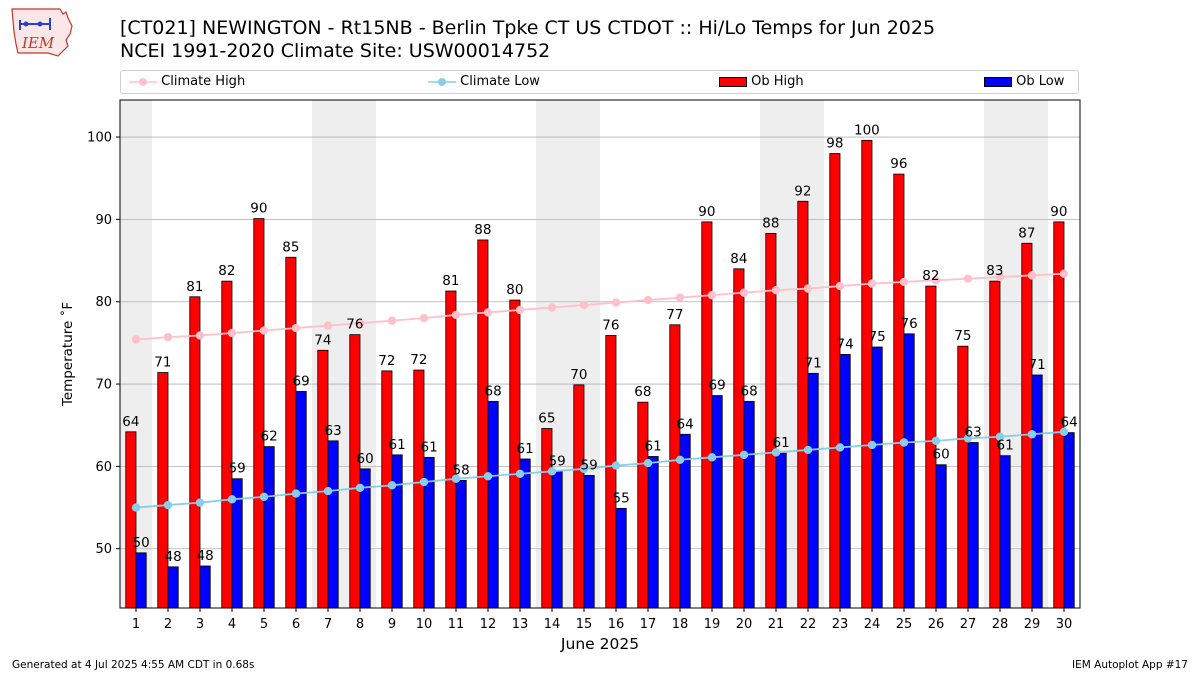 The image size is (1200, 675). What do you see at coordinates (1130, 665) in the screenshot?
I see `app-note: IEM Autoplot App #17` at bounding box center [1130, 665].